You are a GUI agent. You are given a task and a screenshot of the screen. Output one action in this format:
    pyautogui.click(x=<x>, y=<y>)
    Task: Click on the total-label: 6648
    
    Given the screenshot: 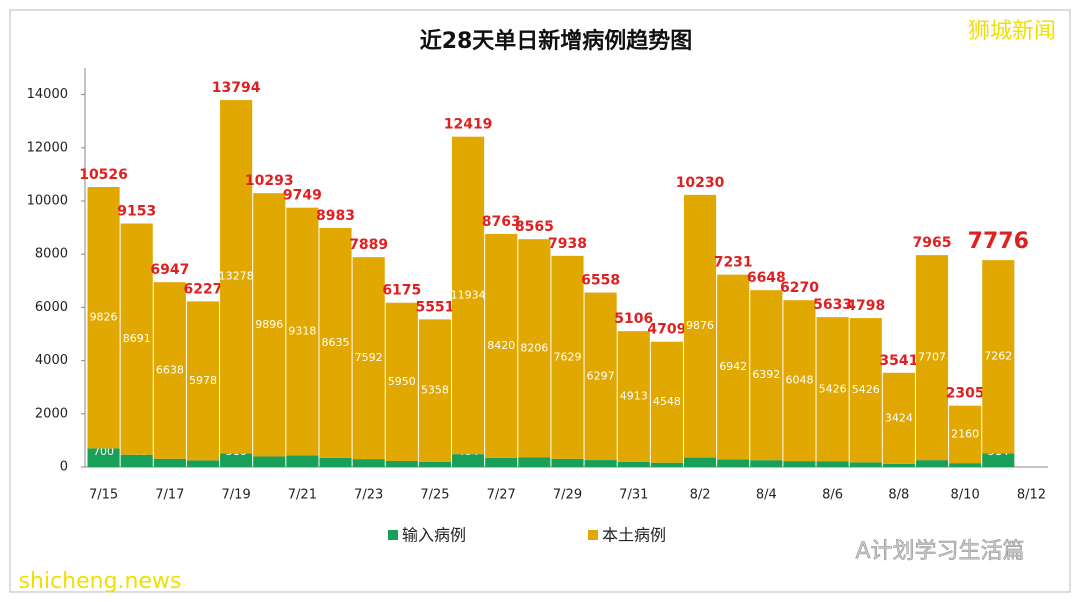 What is the action you would take?
    pyautogui.click(x=766, y=278)
    